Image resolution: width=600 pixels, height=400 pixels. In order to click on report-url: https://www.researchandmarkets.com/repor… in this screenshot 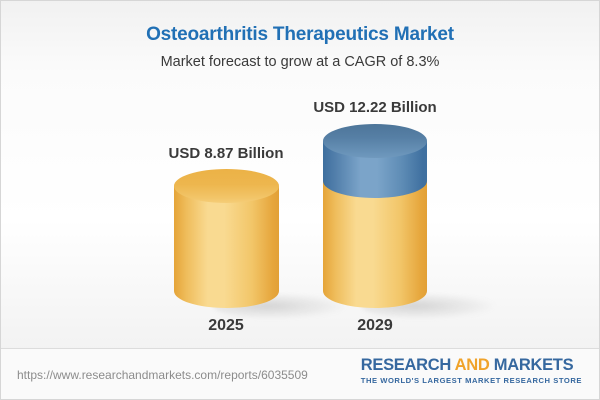, I will do `click(162, 375)`.